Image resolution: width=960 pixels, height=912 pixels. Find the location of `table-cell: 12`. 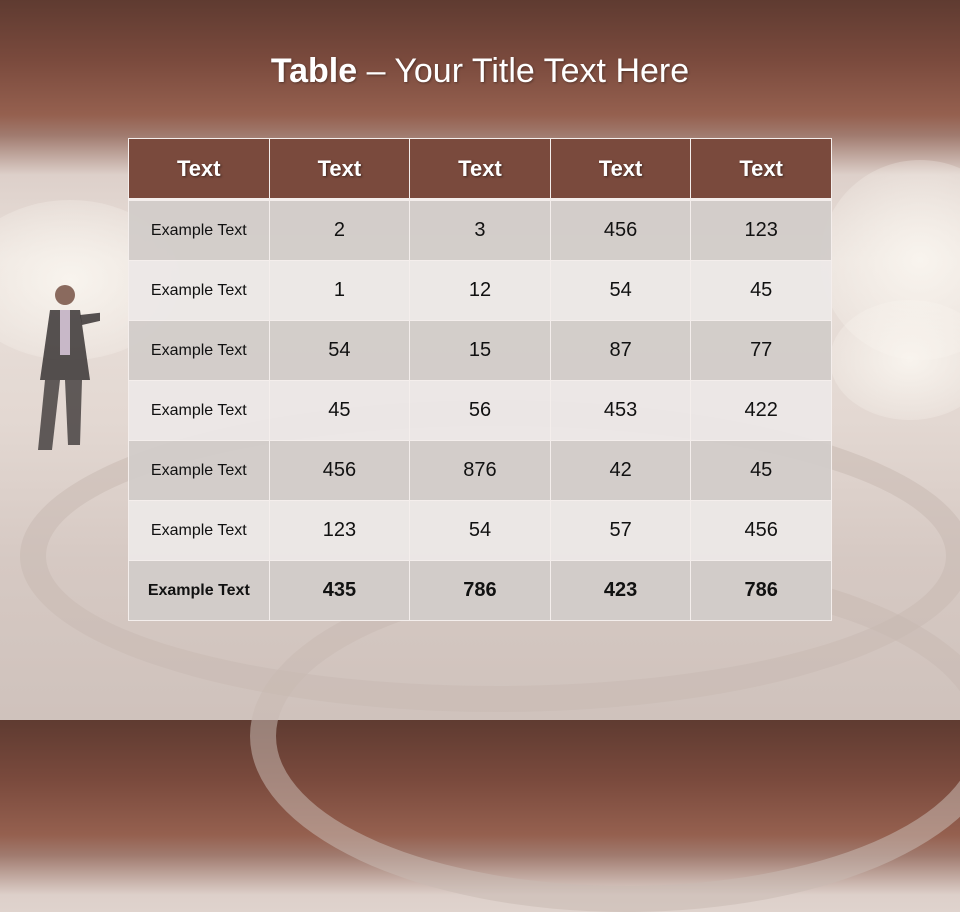

table-cell: 12 is located at coordinates (480, 290).